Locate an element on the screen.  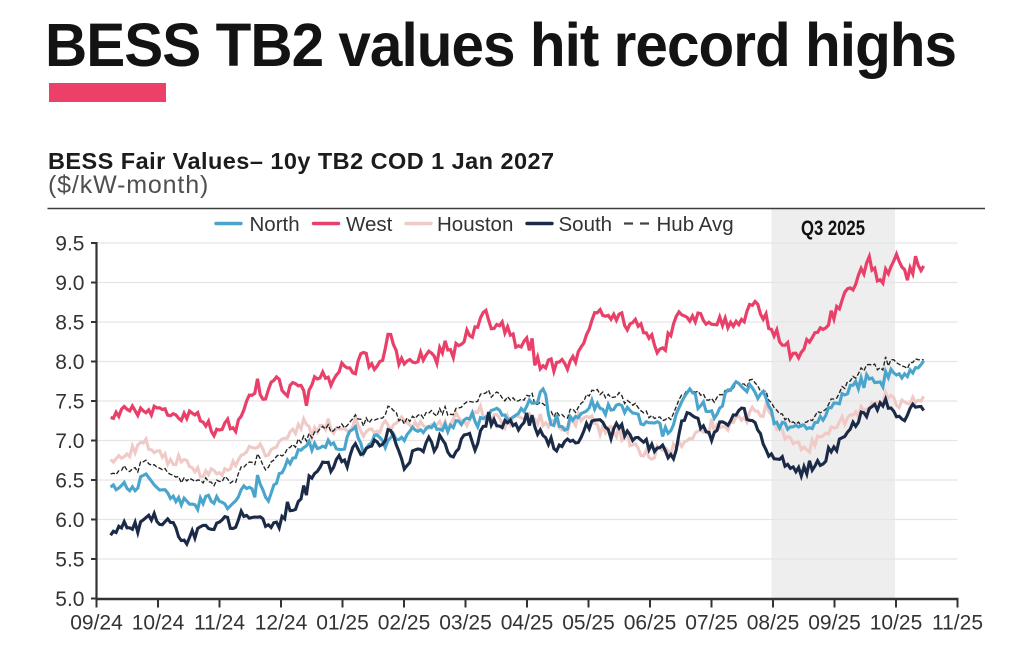
svg-text: West is located at coordinates (369, 224).